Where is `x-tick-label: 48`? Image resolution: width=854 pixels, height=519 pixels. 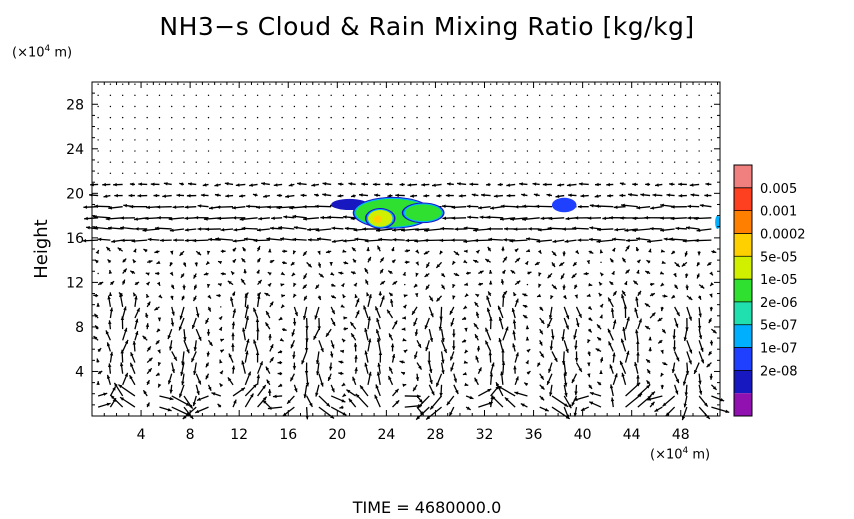 x-tick-label: 48 is located at coordinates (681, 435).